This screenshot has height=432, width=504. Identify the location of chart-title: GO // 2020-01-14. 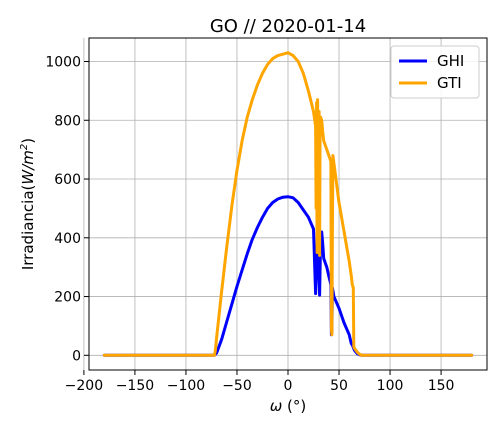
(288, 26).